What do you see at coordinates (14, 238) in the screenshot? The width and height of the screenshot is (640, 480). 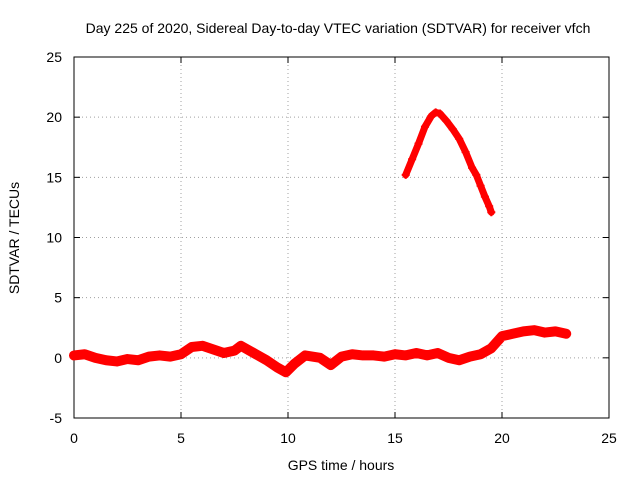 I see `y-axis-title: SDTVAR / TECUs` at bounding box center [14, 238].